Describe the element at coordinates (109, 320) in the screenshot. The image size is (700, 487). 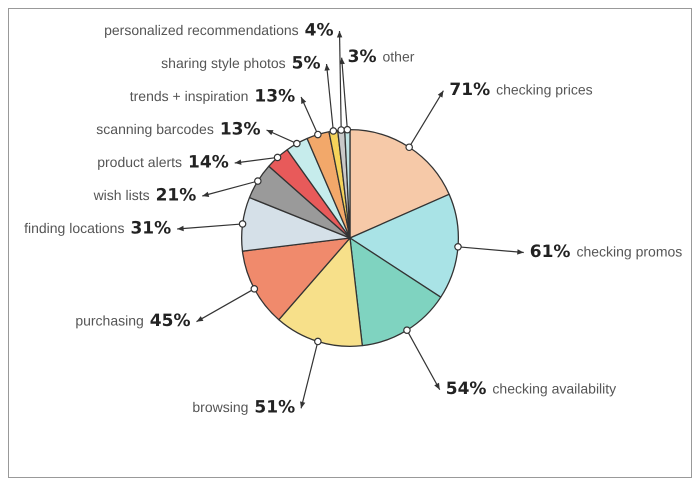
I see `slice-label: purchasing` at that location.